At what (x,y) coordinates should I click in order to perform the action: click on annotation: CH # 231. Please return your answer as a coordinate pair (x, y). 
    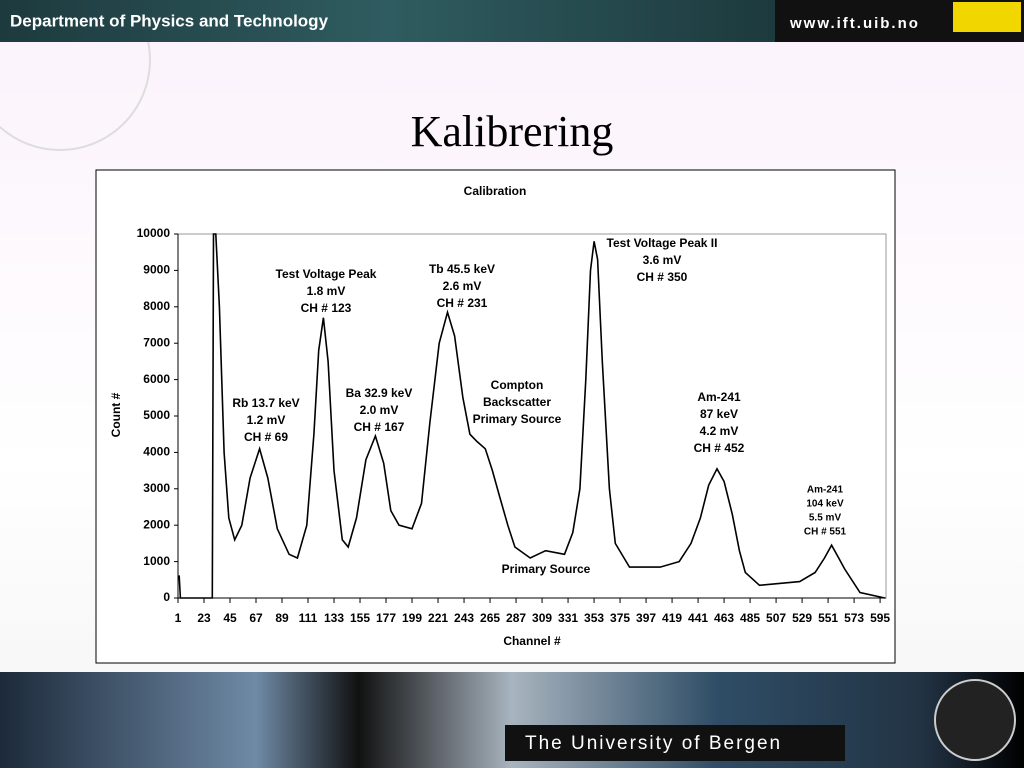
    Looking at the image, I should click on (462, 303).